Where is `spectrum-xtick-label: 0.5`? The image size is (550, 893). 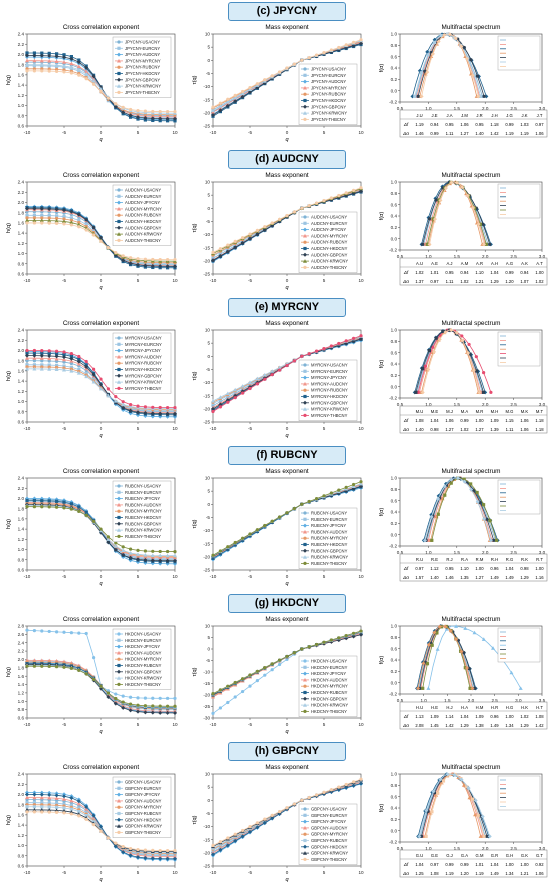 spectrum-xtick-label: 0.5 is located at coordinates (400, 256).